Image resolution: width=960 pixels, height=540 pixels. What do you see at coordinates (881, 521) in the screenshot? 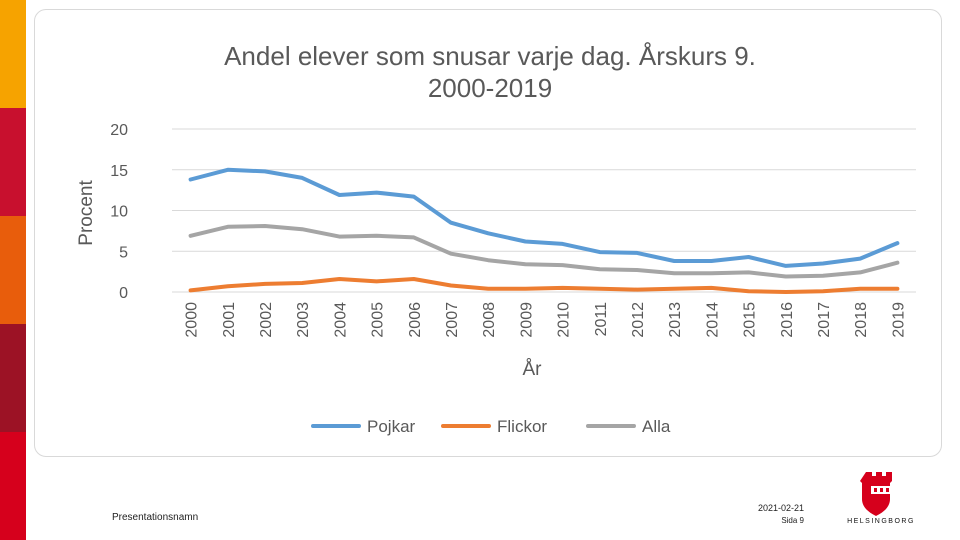
I see `logo-text: HELSINGBORG` at bounding box center [881, 521].